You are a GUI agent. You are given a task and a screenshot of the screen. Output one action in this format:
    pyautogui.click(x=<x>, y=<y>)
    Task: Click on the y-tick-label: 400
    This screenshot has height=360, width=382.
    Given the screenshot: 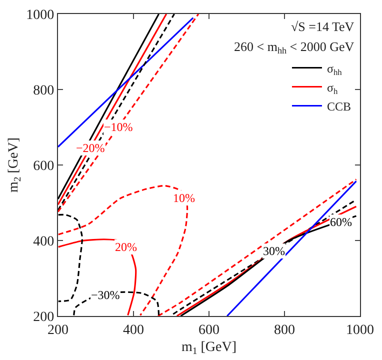 What is the action you would take?
    pyautogui.click(x=43, y=242)
    